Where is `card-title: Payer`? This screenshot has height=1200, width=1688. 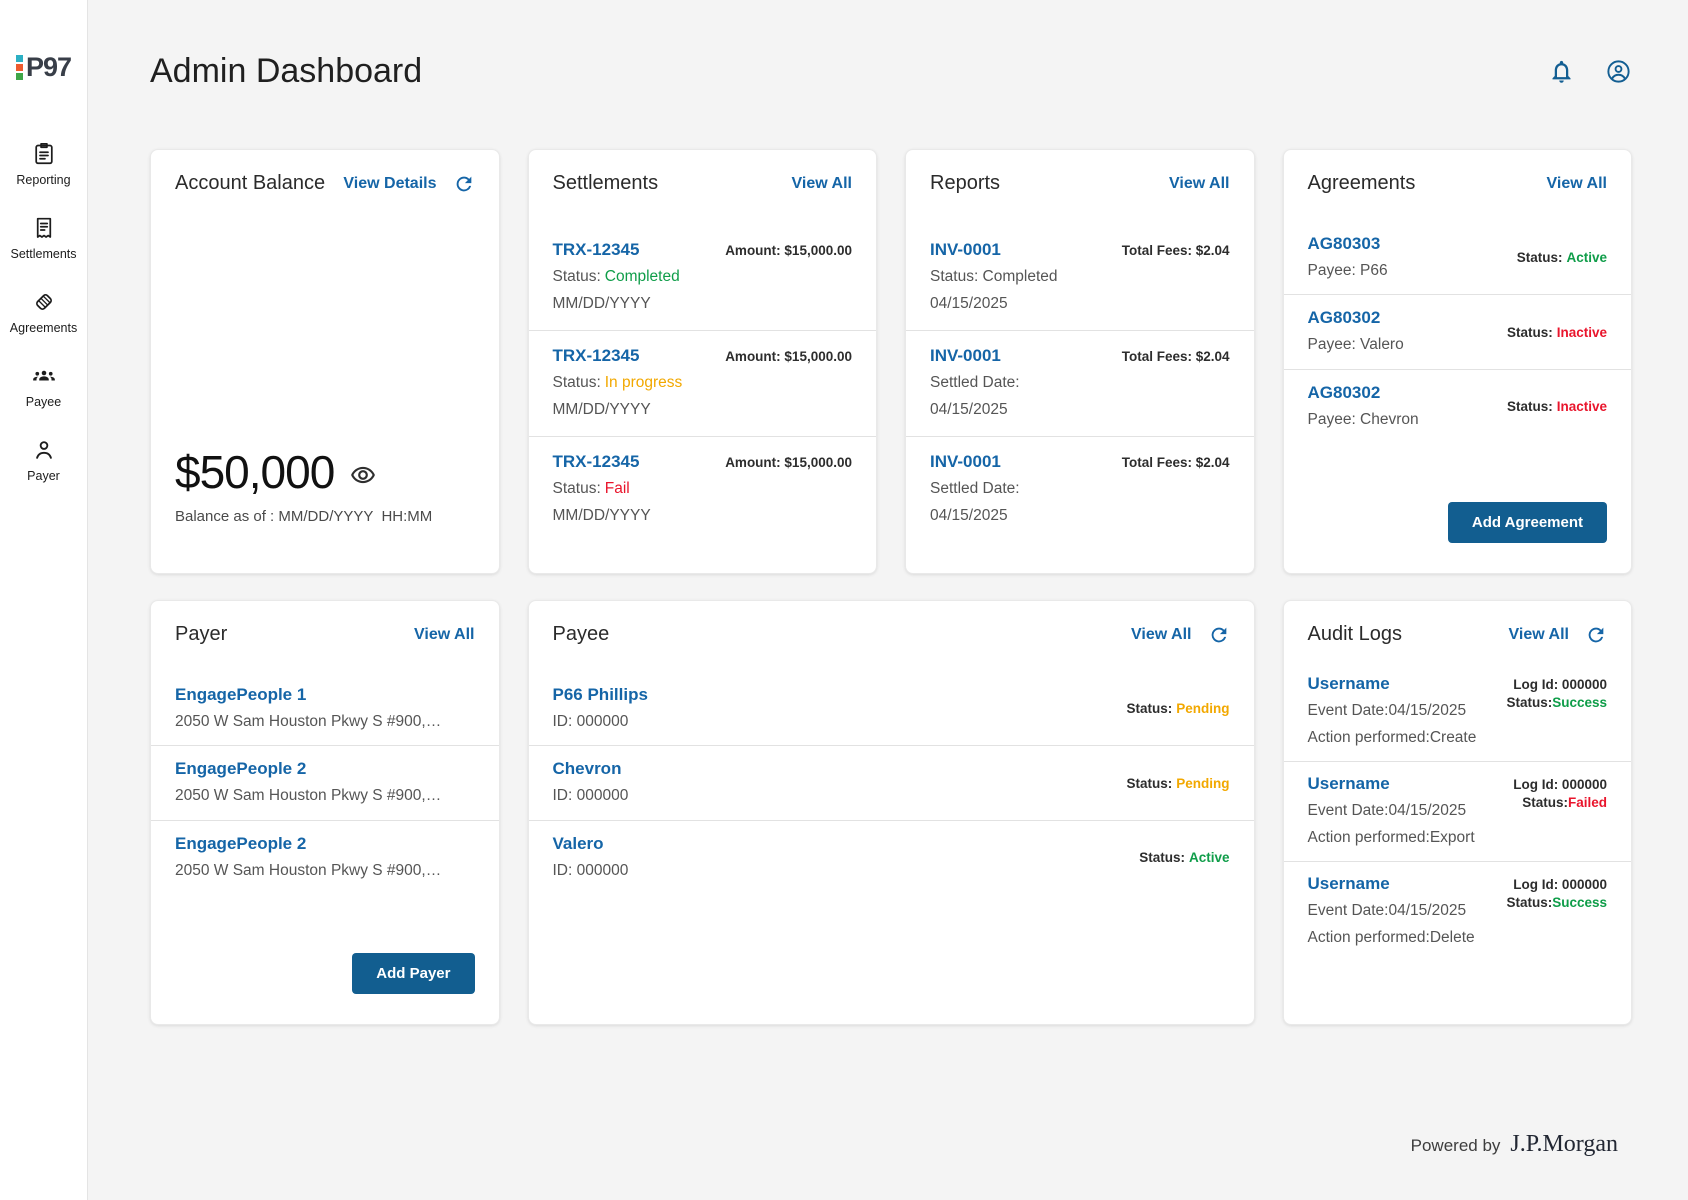
card-title: Payer is located at coordinates (201, 634).